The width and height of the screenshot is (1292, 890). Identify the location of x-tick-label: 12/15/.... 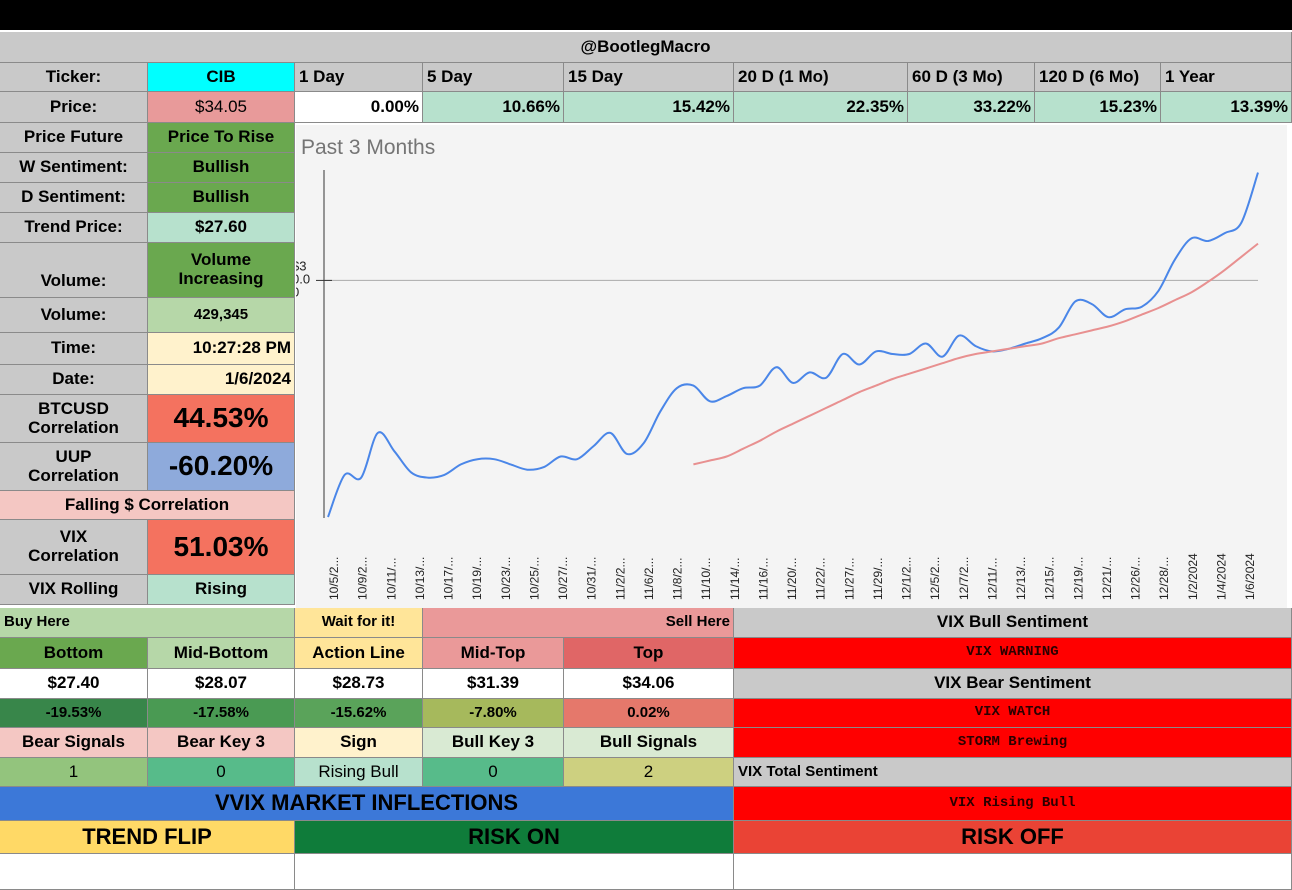
(1050, 578).